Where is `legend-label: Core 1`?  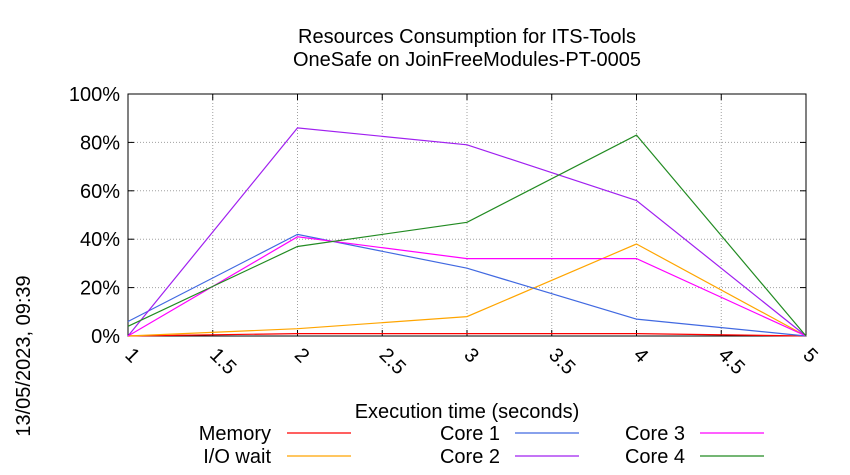 legend-label: Core 1 is located at coordinates (470, 434).